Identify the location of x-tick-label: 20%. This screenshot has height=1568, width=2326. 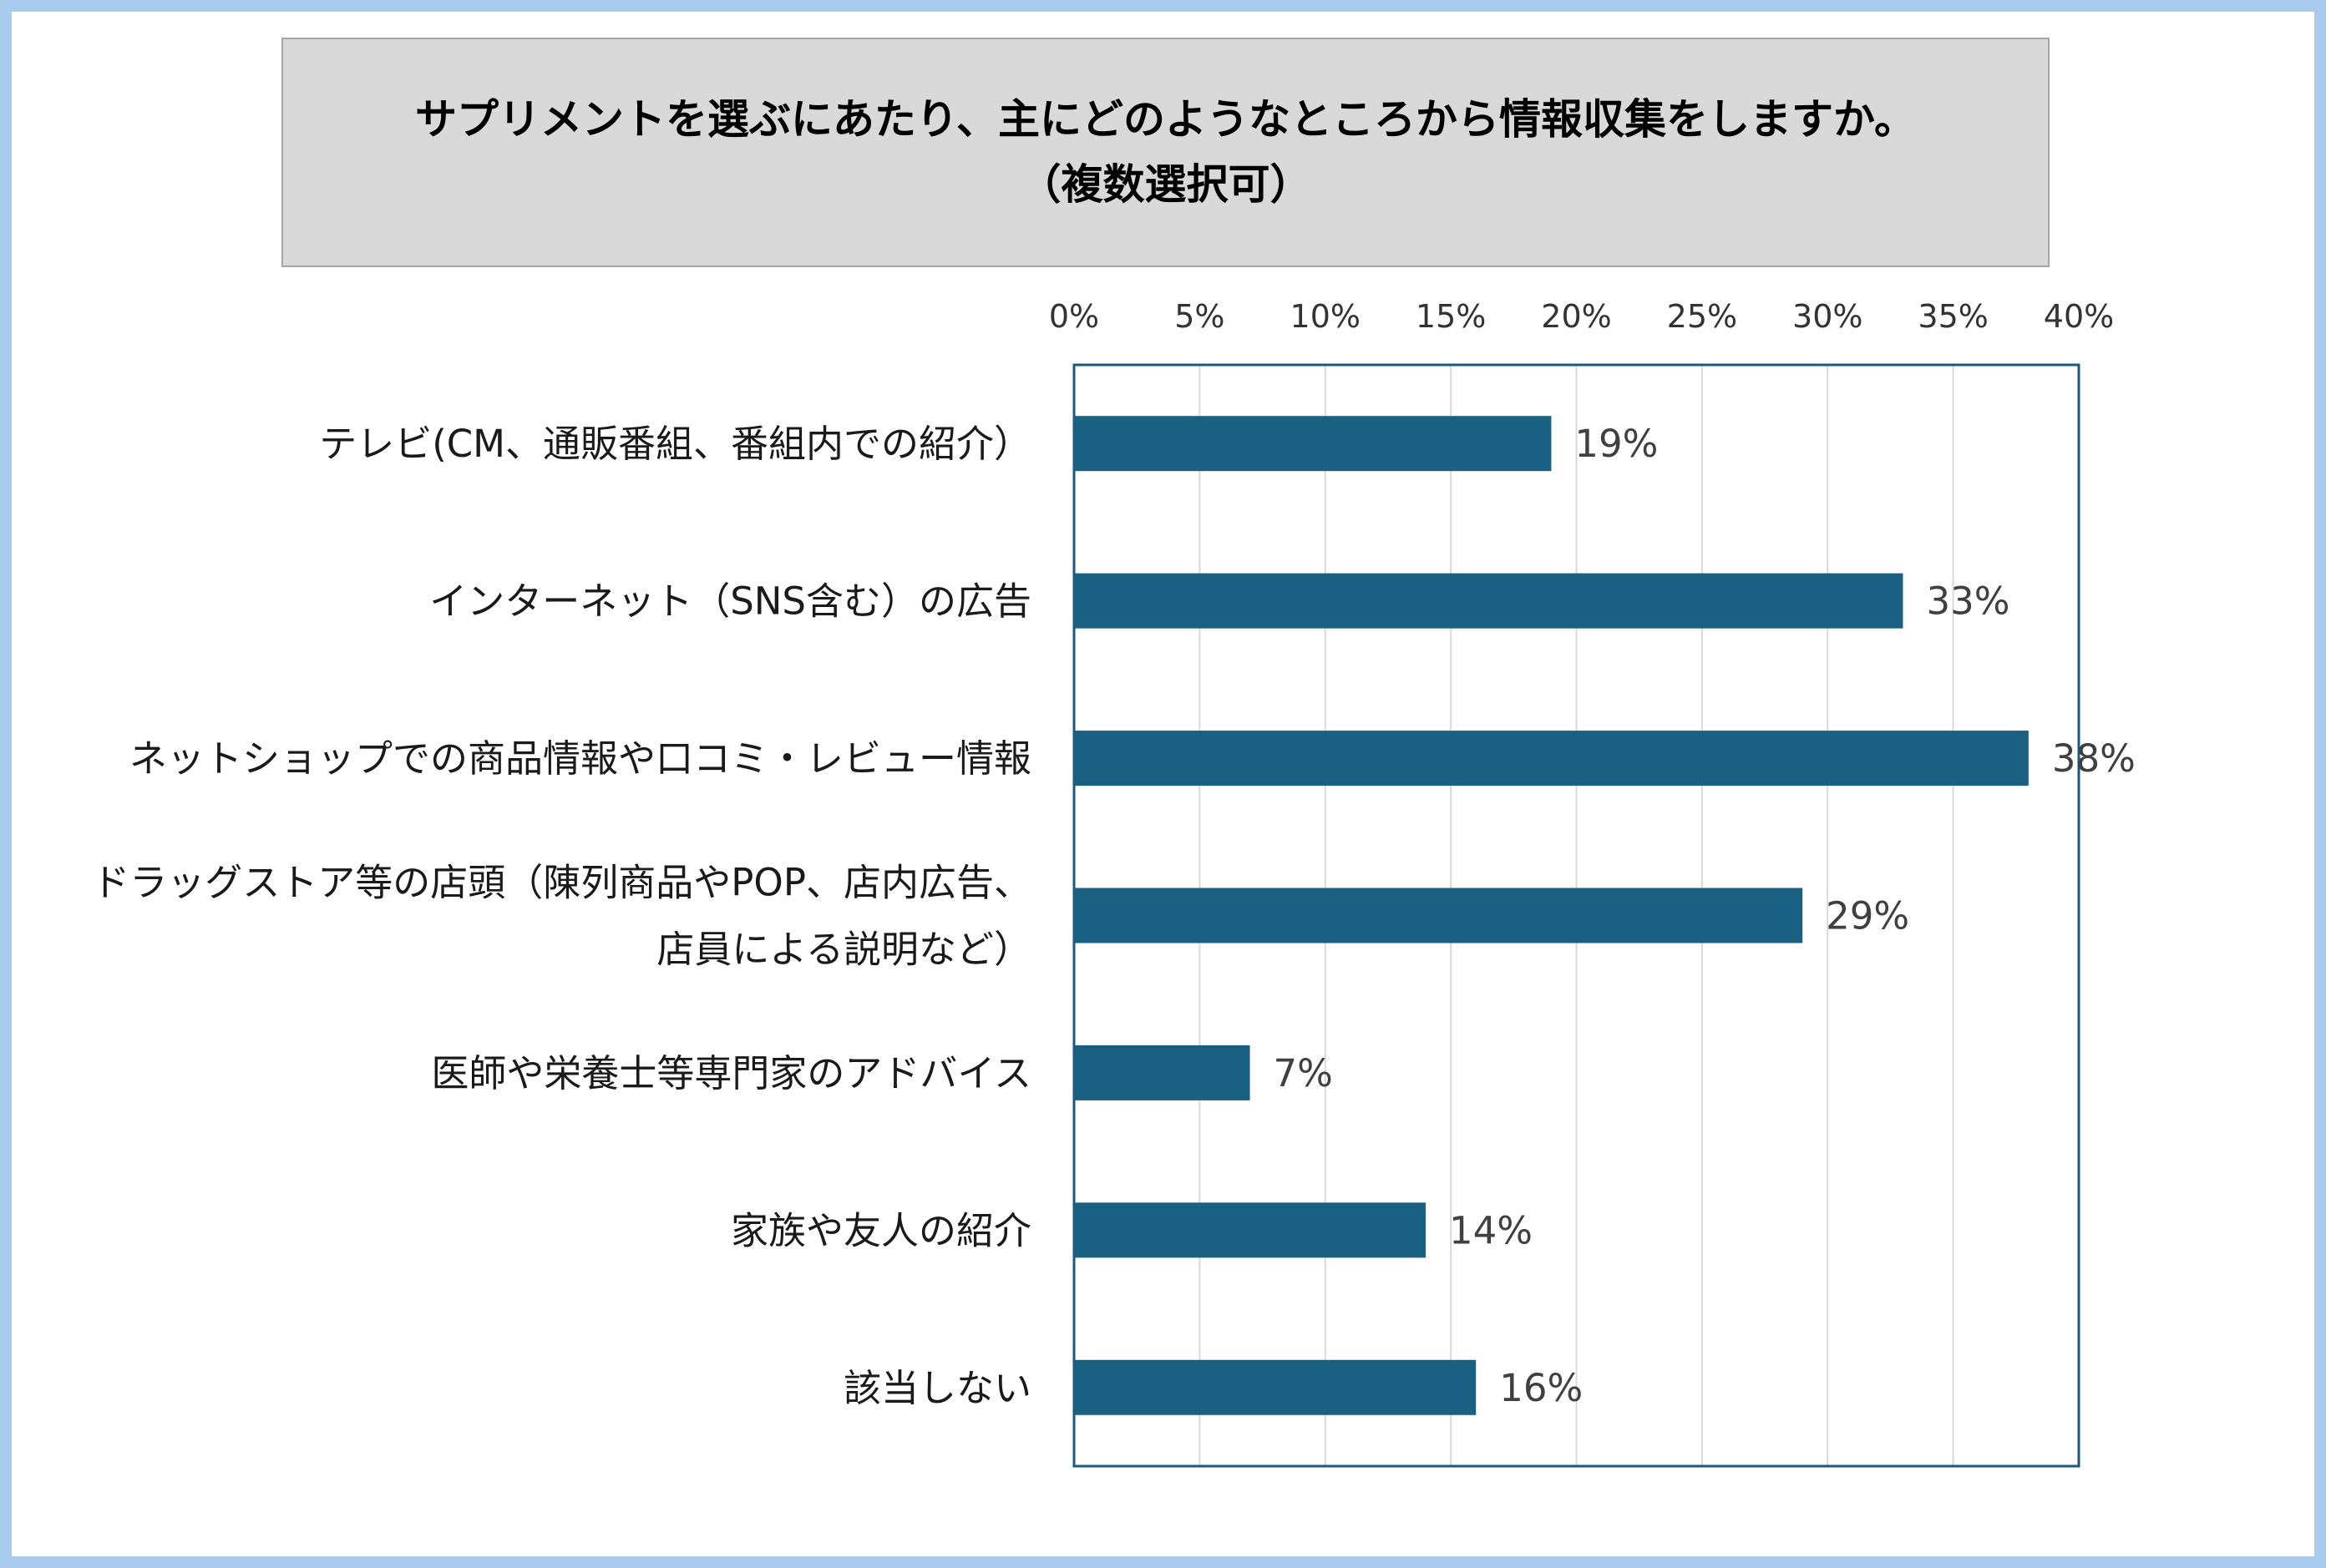
(1576, 316).